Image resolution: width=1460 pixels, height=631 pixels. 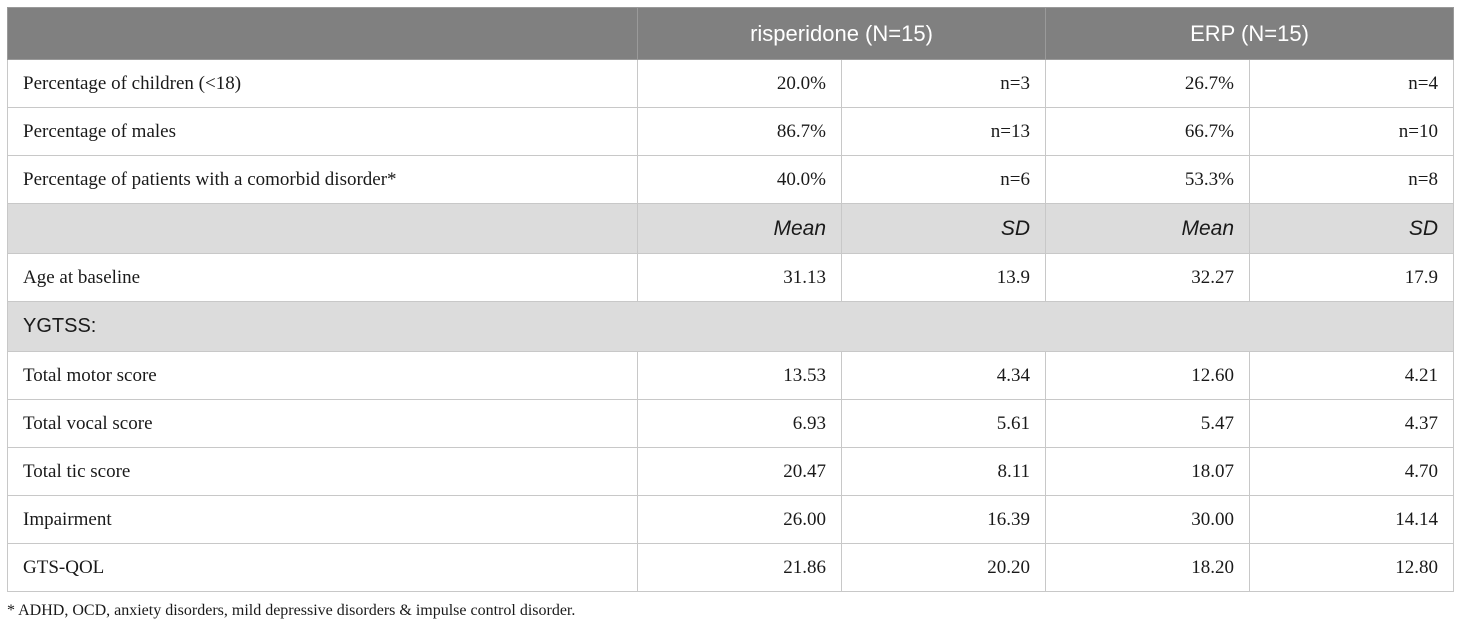 What do you see at coordinates (1351, 471) in the screenshot?
I see `cell-value: 4.70` at bounding box center [1351, 471].